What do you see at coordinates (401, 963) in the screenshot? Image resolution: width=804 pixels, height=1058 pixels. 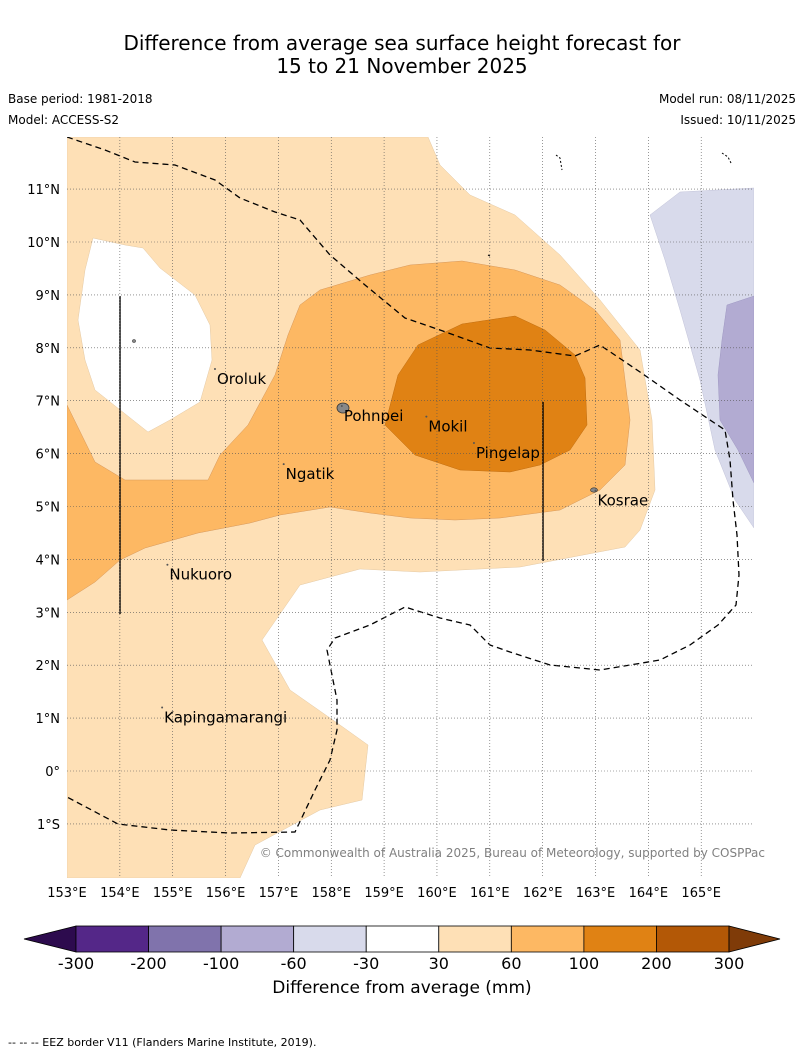 I see `legend-tick-labels: -300 -200 -100 -60 -30 30 60 100 200 300` at bounding box center [401, 963].